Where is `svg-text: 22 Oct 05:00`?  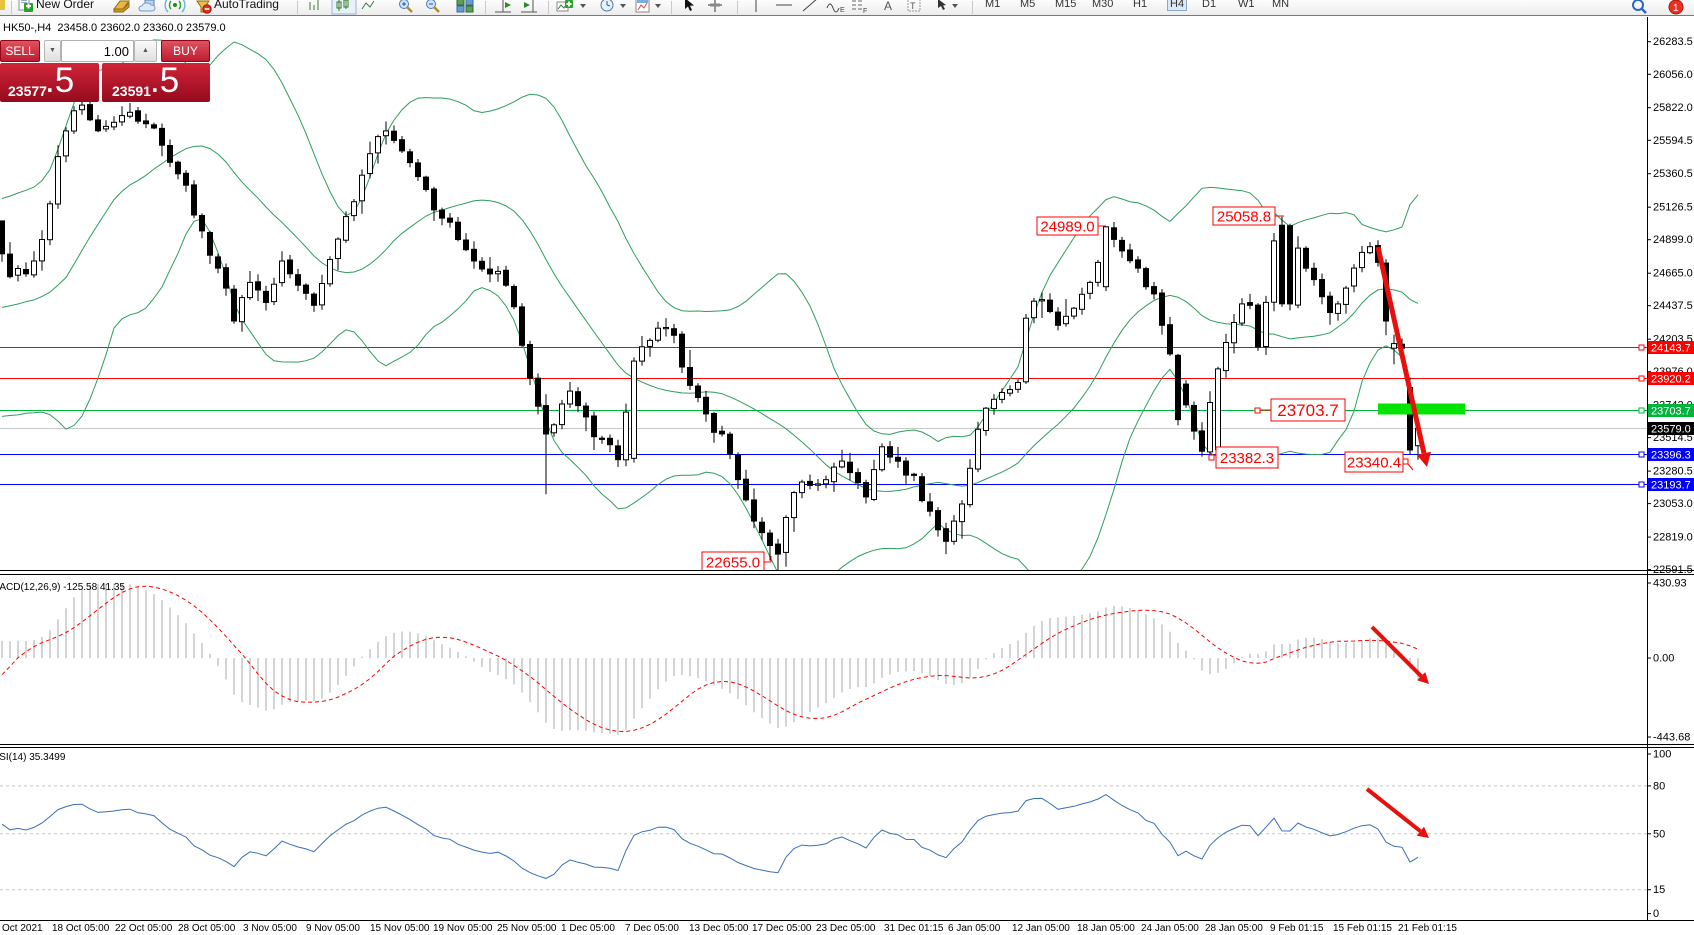 svg-text: 22 Oct 05:00 is located at coordinates (144, 928).